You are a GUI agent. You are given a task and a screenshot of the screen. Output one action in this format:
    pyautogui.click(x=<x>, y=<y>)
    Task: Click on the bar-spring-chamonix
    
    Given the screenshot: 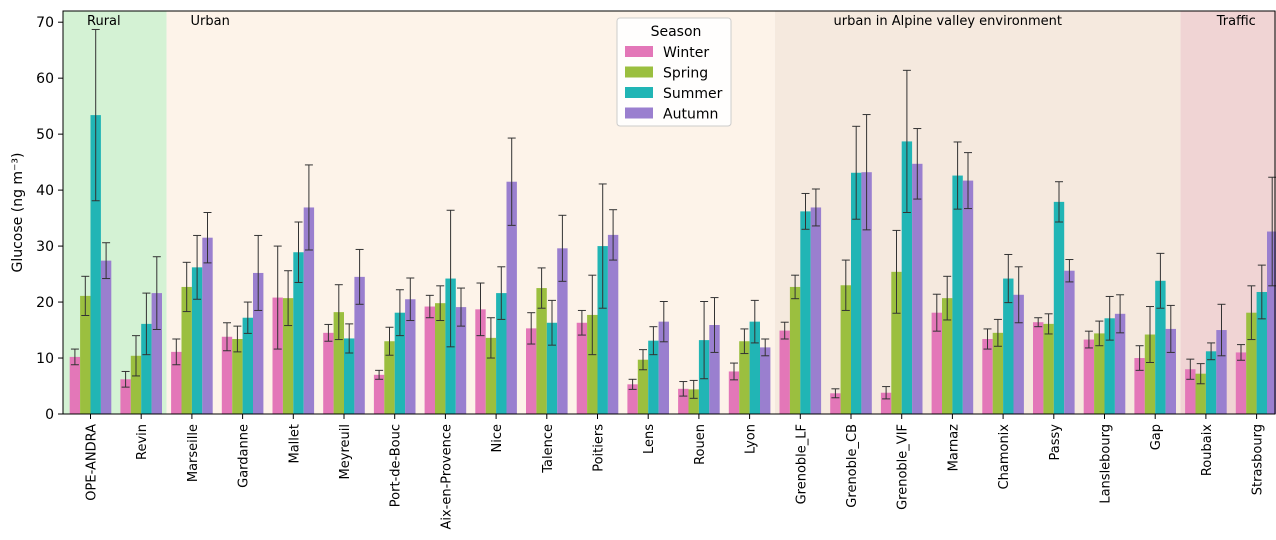 What is the action you would take?
    pyautogui.click(x=998, y=373)
    